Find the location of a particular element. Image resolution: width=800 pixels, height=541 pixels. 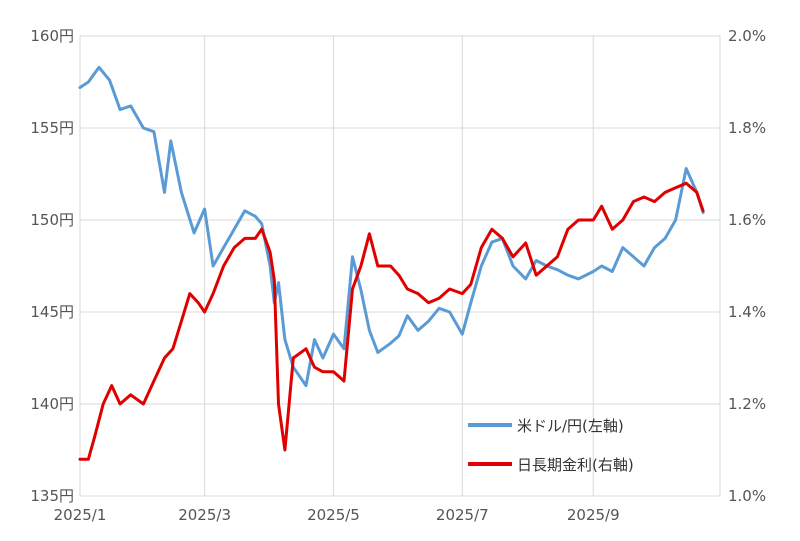

right-tick-label: 1.6% is located at coordinates (747, 220).